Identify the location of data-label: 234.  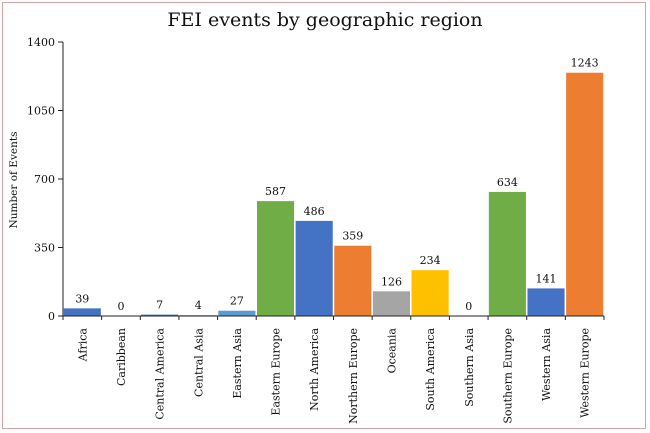
(430, 260).